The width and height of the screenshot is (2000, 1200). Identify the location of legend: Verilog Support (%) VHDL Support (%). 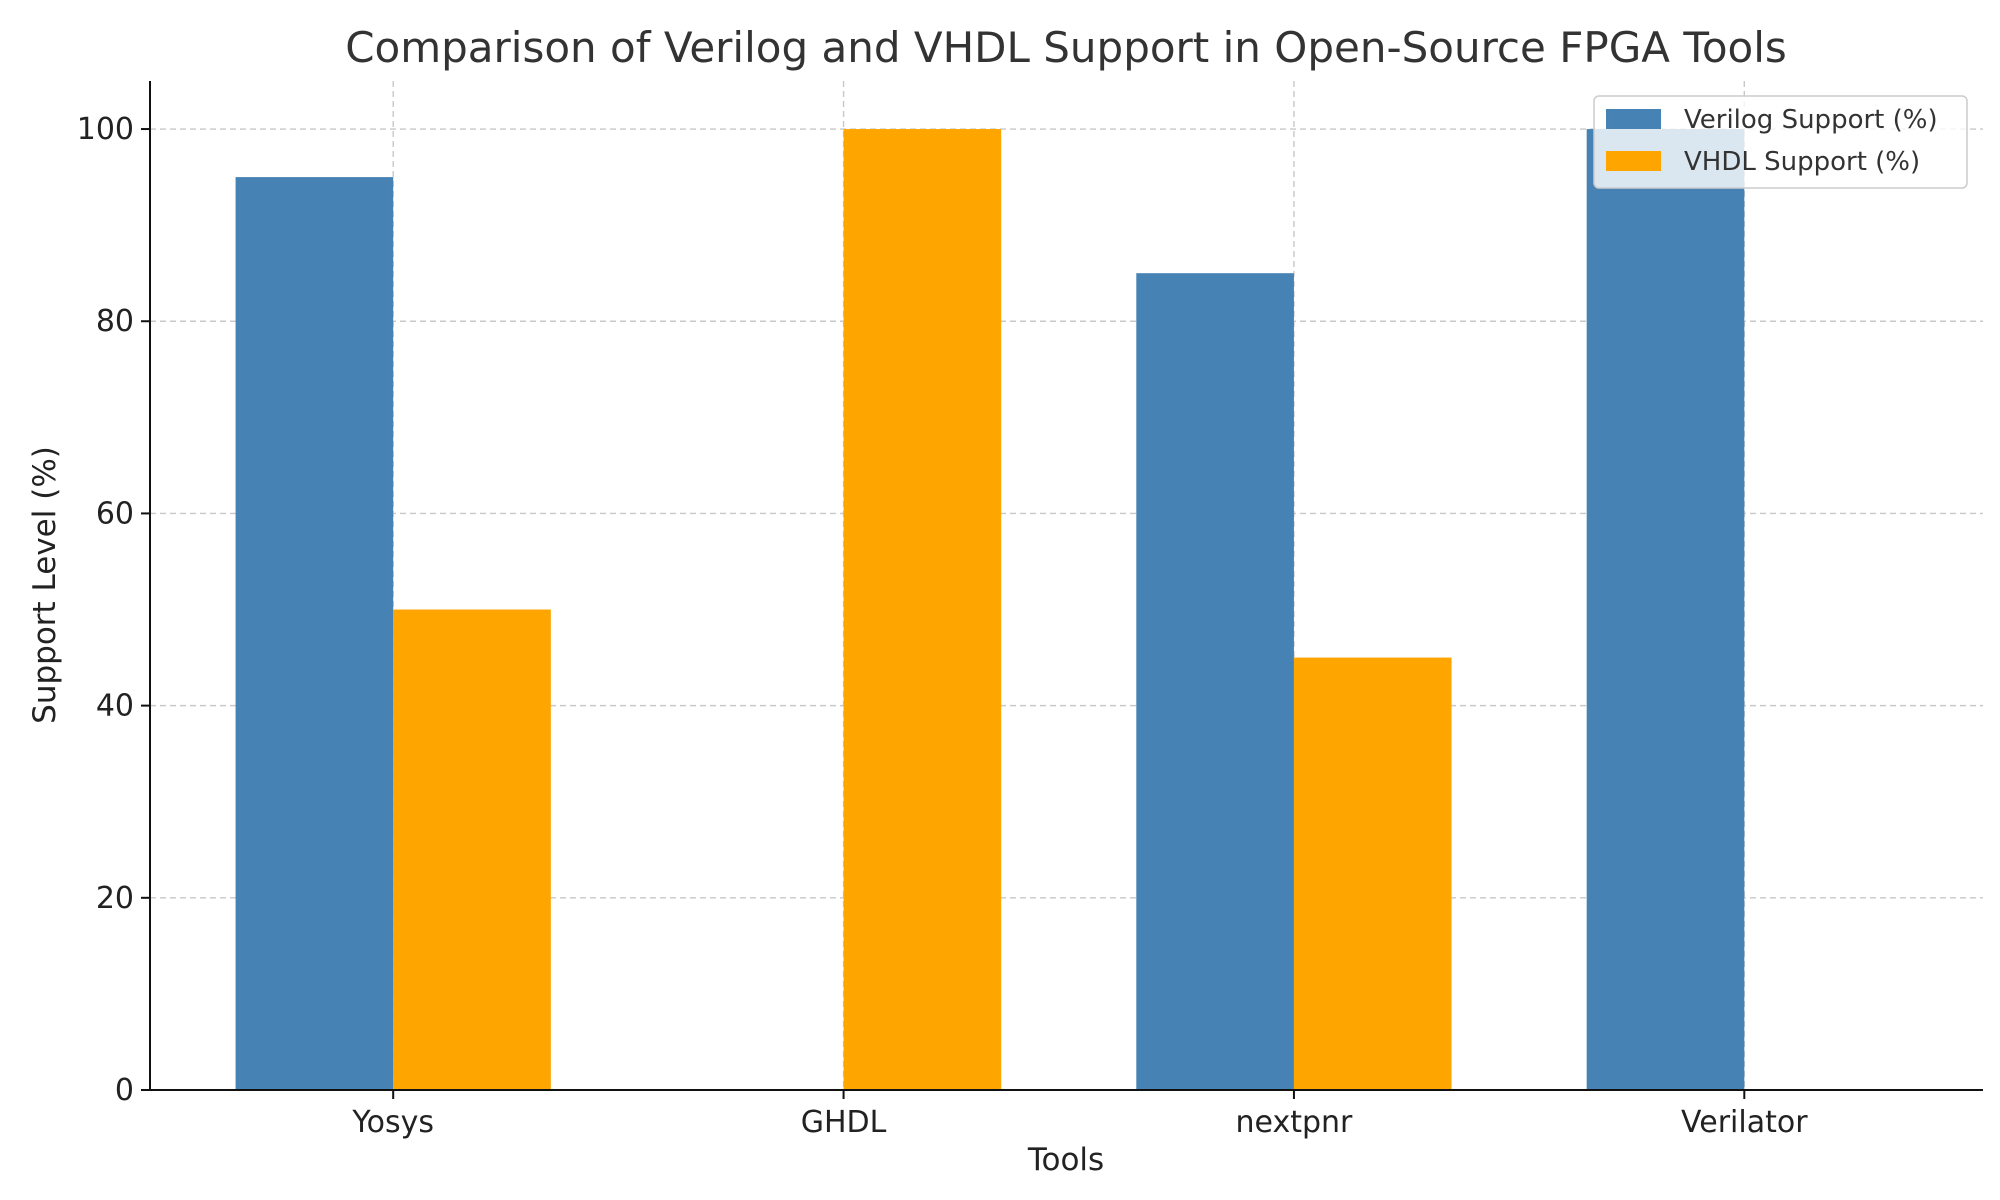
(1780, 142).